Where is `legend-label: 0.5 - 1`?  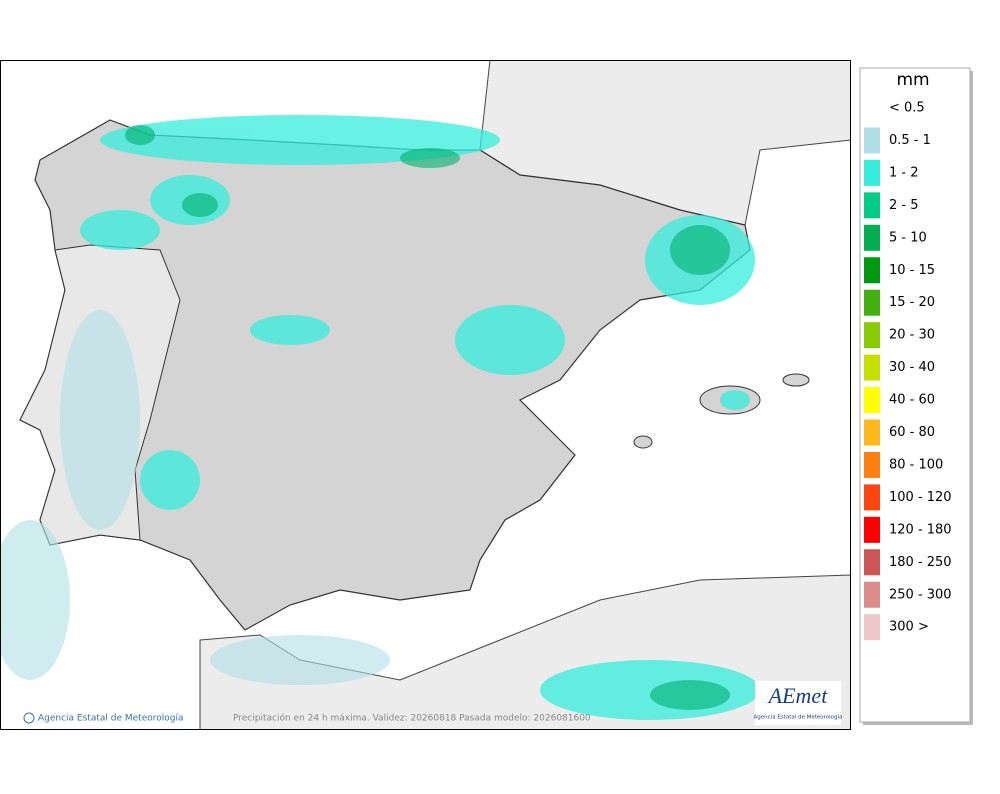 legend-label: 0.5 - 1 is located at coordinates (910, 140).